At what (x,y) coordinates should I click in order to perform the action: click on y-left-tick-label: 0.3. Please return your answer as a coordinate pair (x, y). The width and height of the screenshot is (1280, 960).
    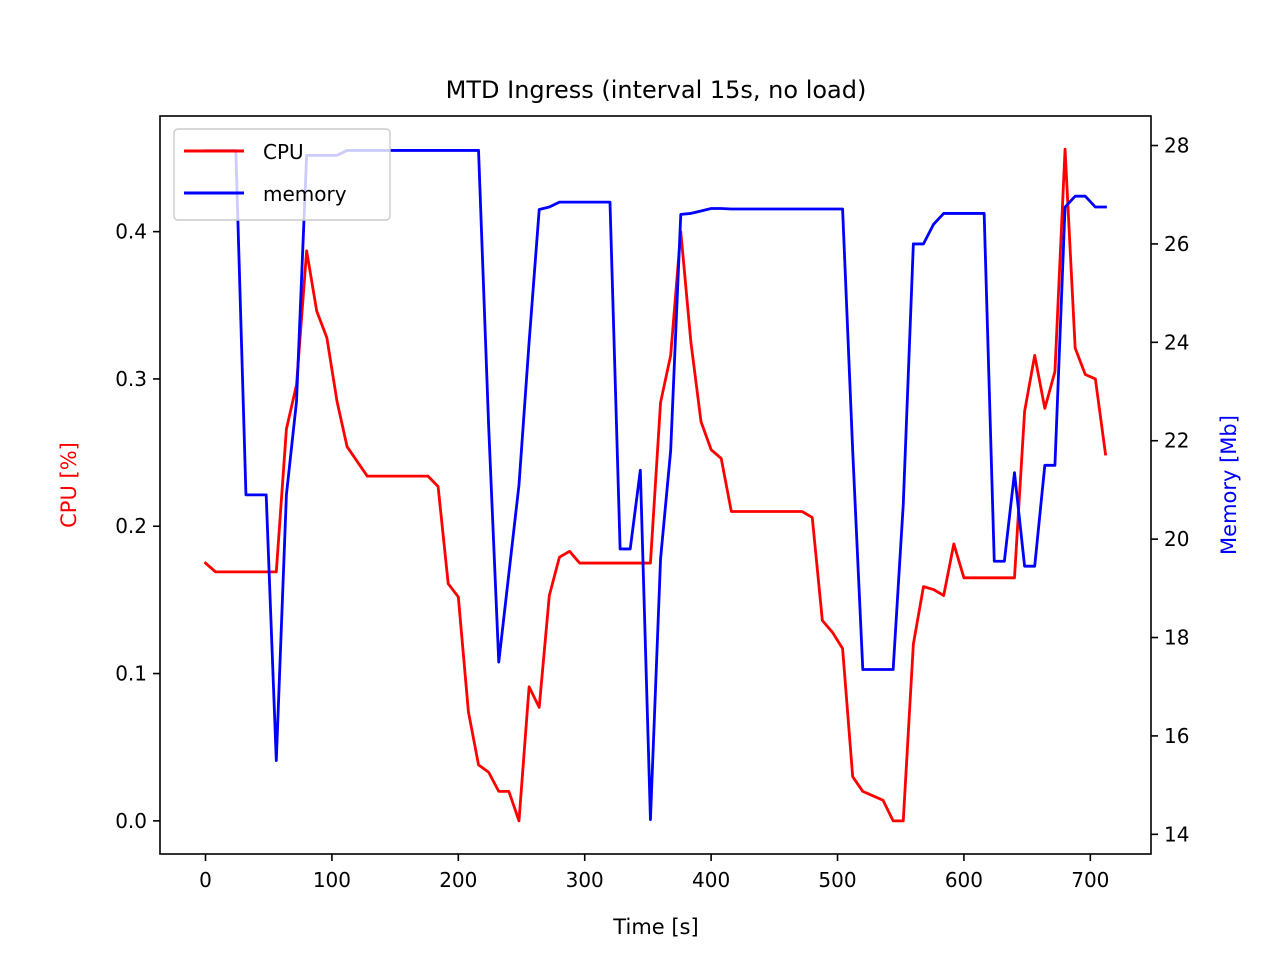
    Looking at the image, I should click on (131, 379).